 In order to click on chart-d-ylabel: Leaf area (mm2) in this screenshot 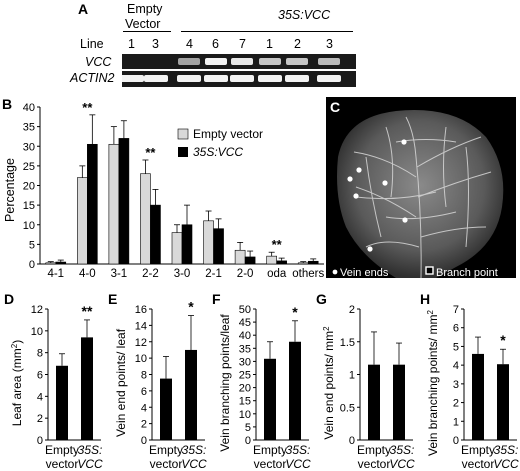, I will do `click(17, 383)`.